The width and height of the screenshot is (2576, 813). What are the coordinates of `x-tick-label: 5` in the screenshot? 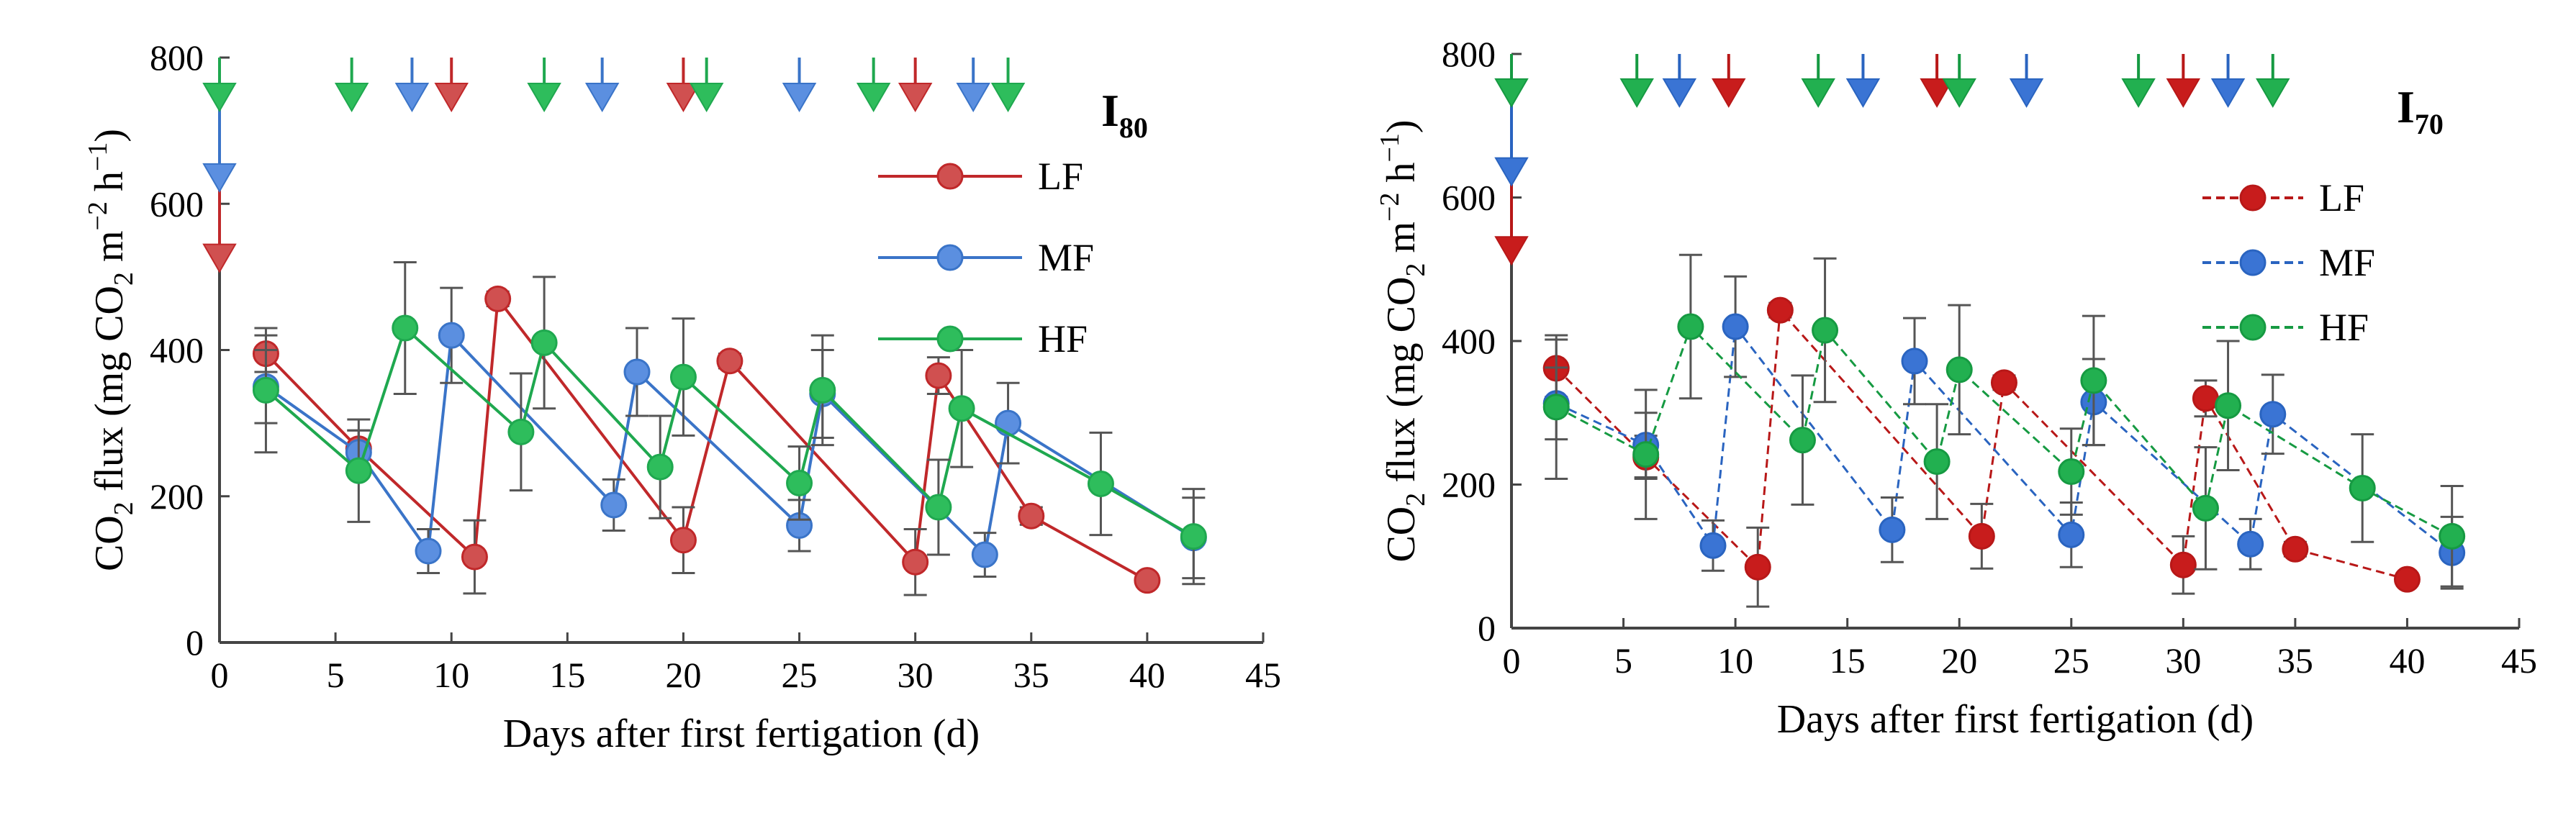 It's located at (336, 675).